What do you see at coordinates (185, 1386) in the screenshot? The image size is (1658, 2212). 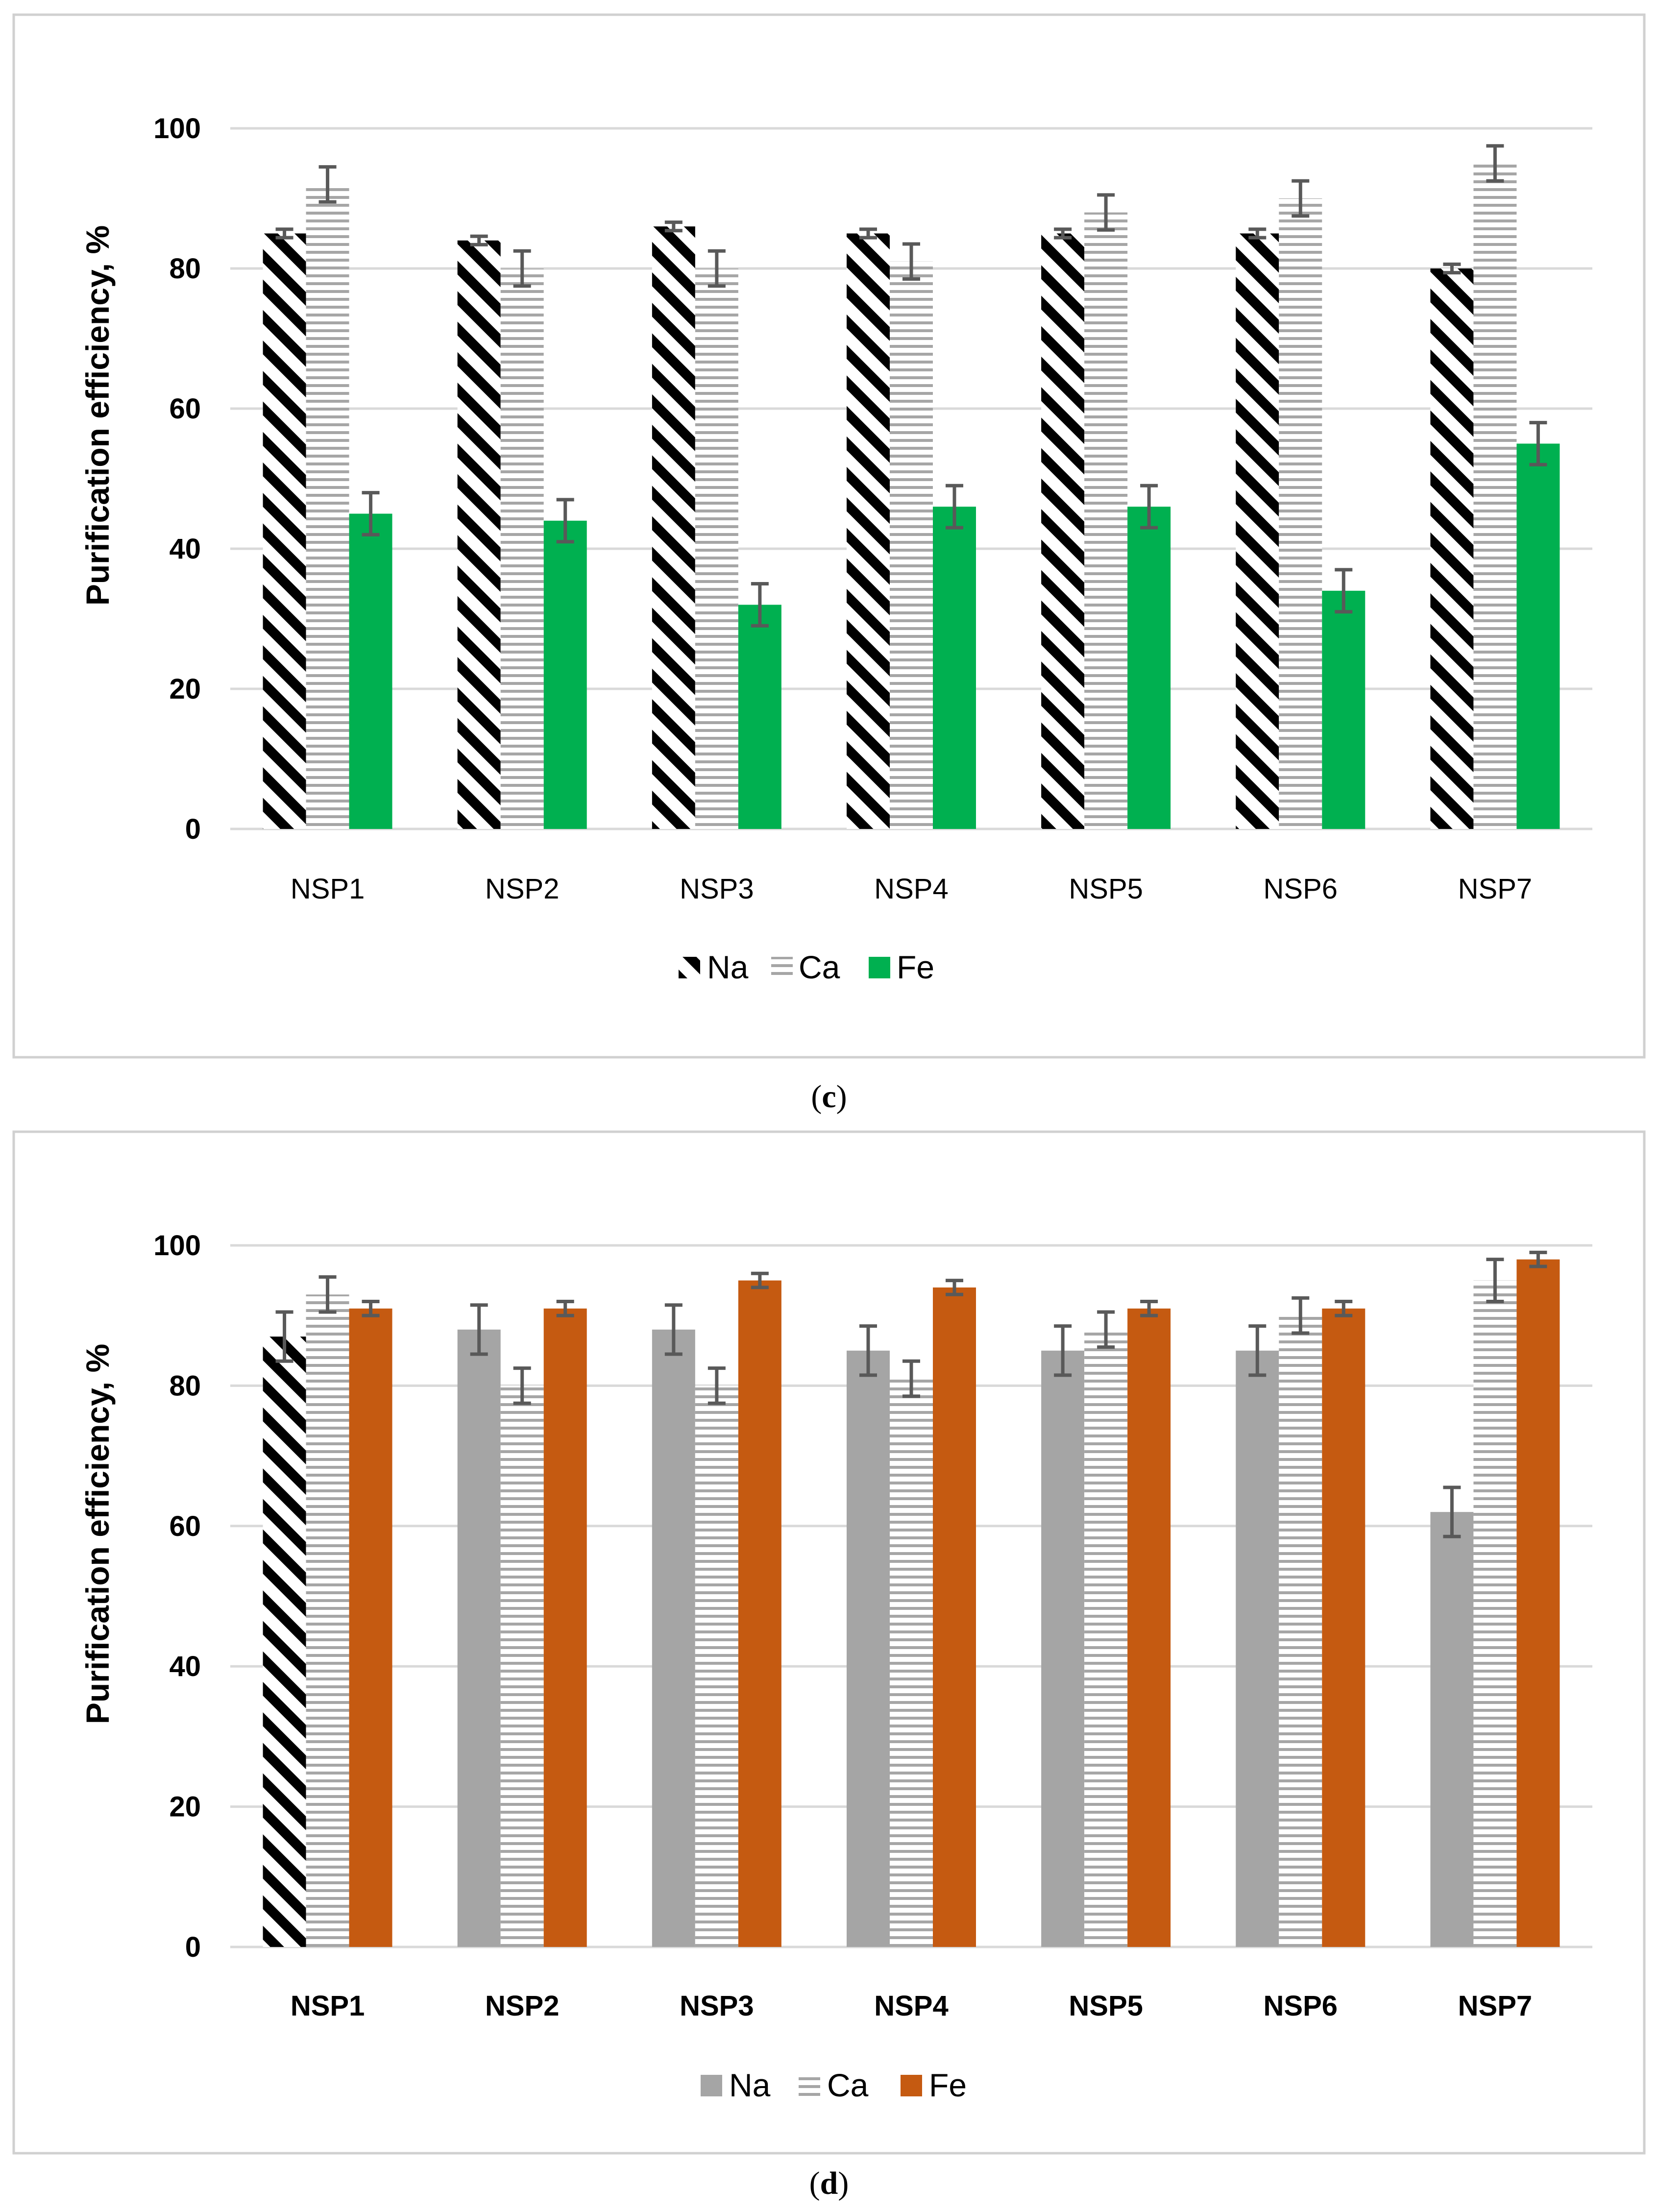 I see `y-tick-label: 80` at bounding box center [185, 1386].